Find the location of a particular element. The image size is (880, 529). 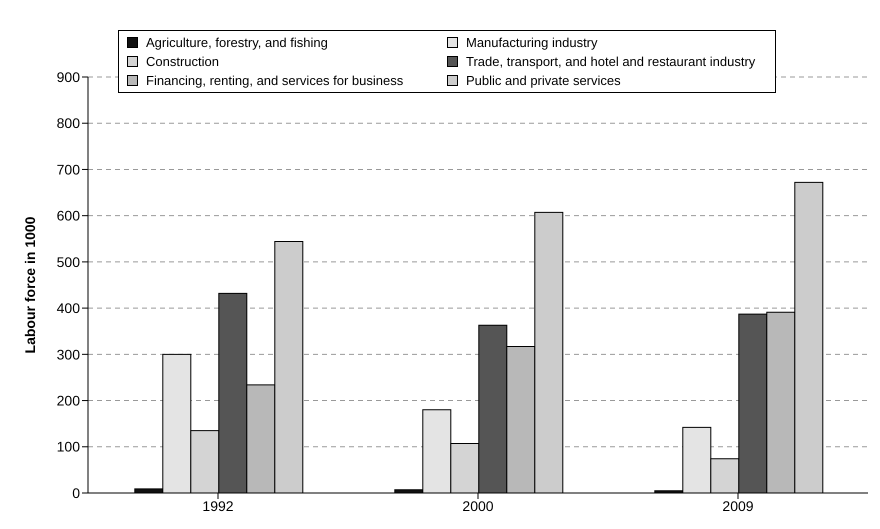

legend-label: Trade, transport, and hotel and restaurant industry is located at coordinates (611, 61).